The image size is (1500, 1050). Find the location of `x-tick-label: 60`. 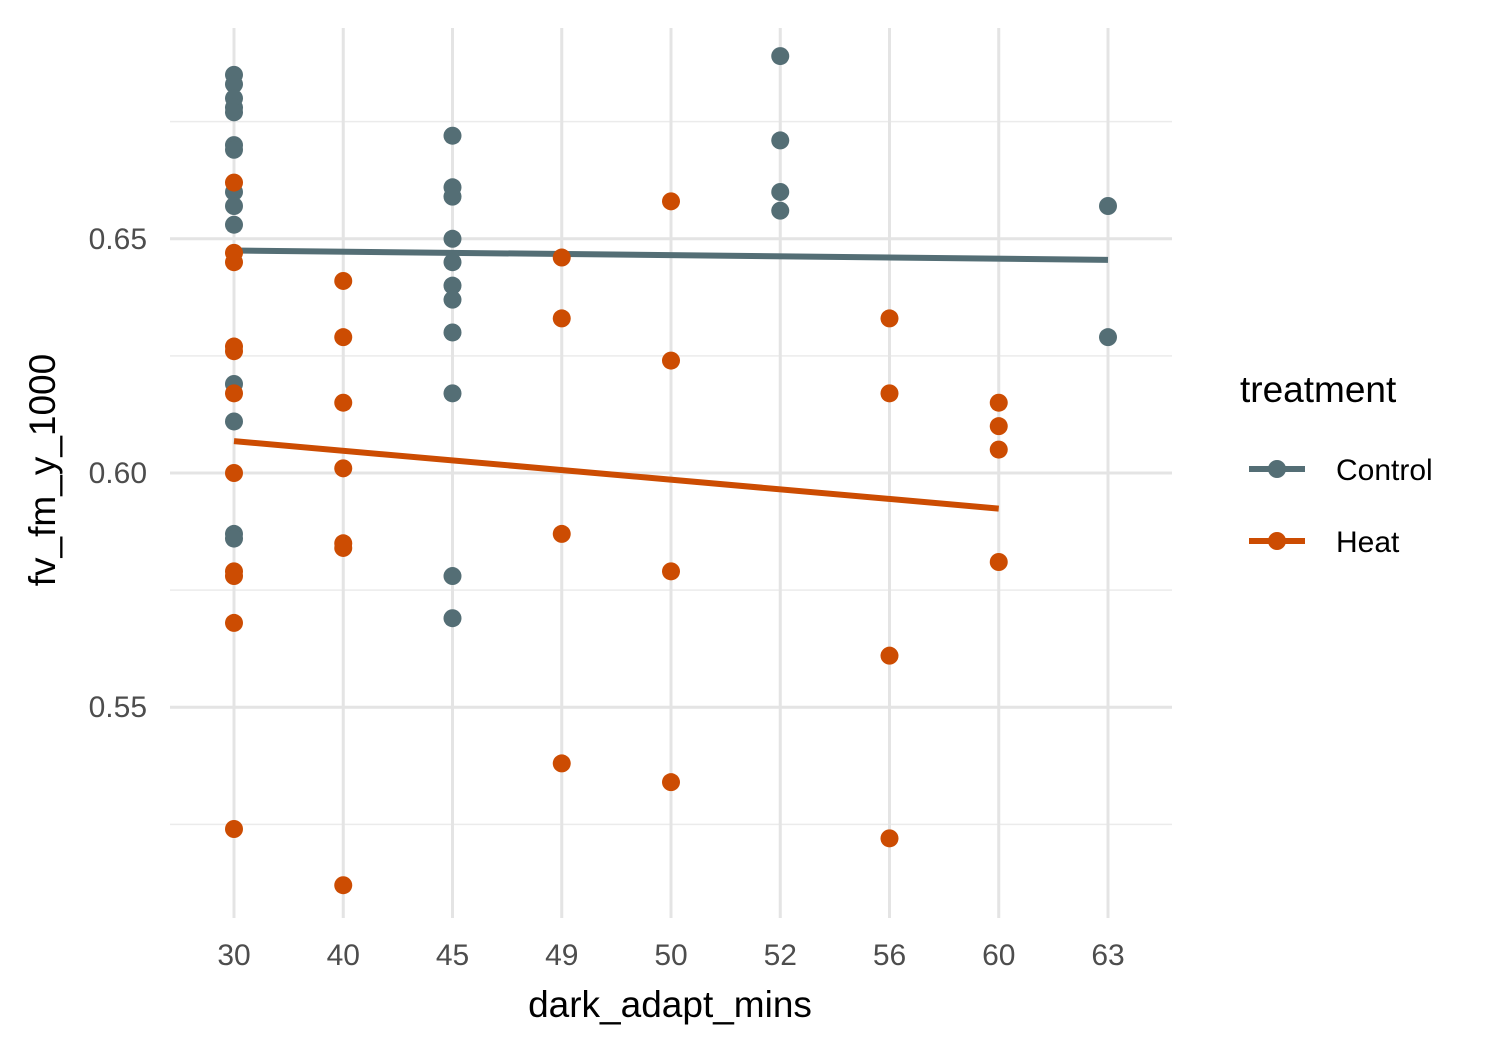

x-tick-label: 60 is located at coordinates (998, 955).